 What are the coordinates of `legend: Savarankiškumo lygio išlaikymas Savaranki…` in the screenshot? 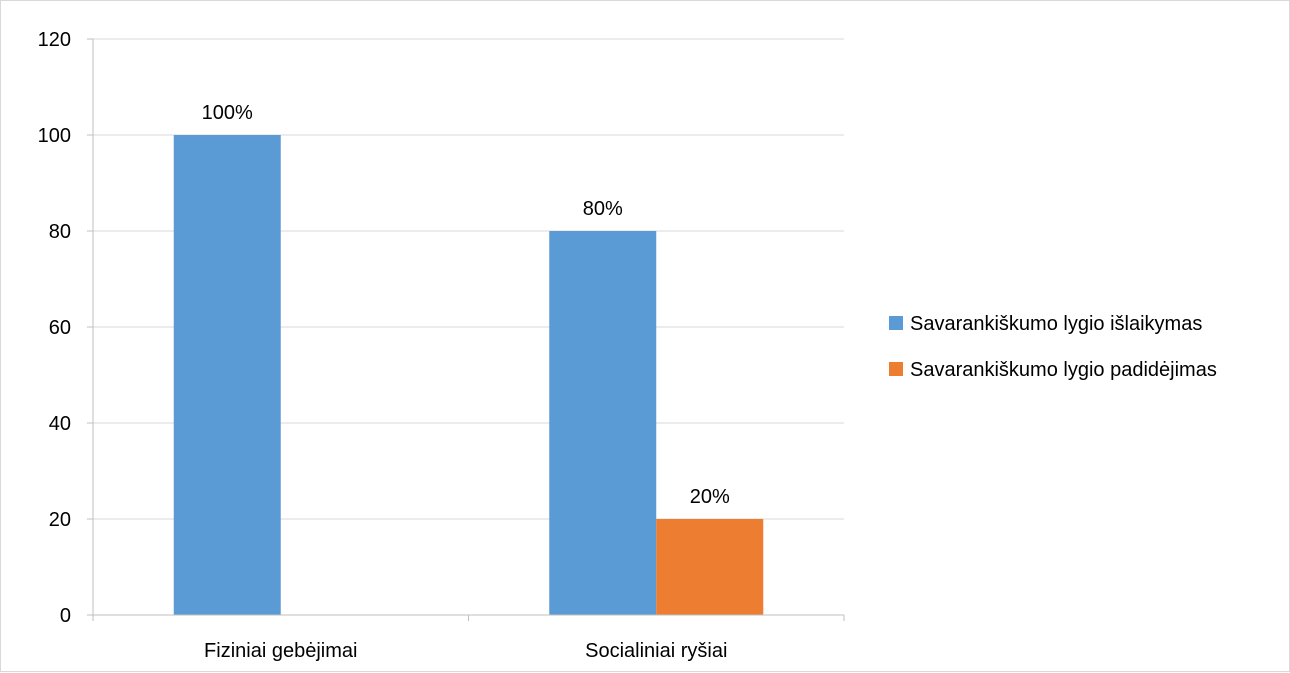 It's located at (1053, 347).